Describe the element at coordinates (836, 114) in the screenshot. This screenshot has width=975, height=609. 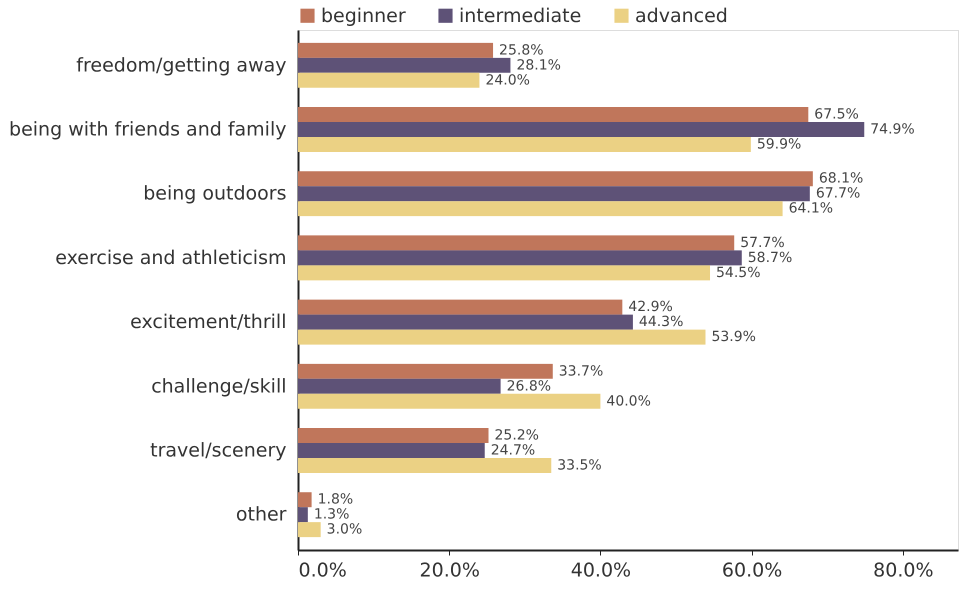
I see `data-label: 67.5%` at that location.